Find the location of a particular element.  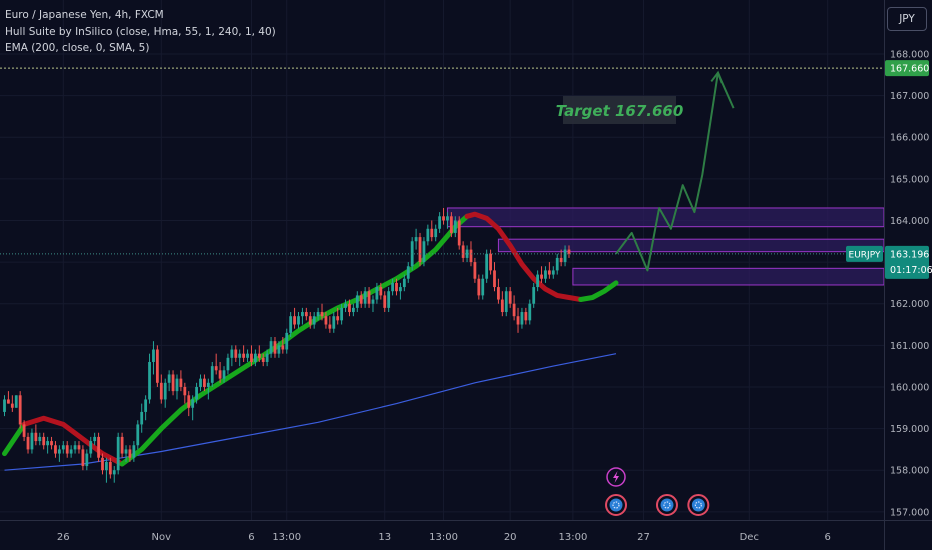

hull-segment-down is located at coordinates (73, 441).